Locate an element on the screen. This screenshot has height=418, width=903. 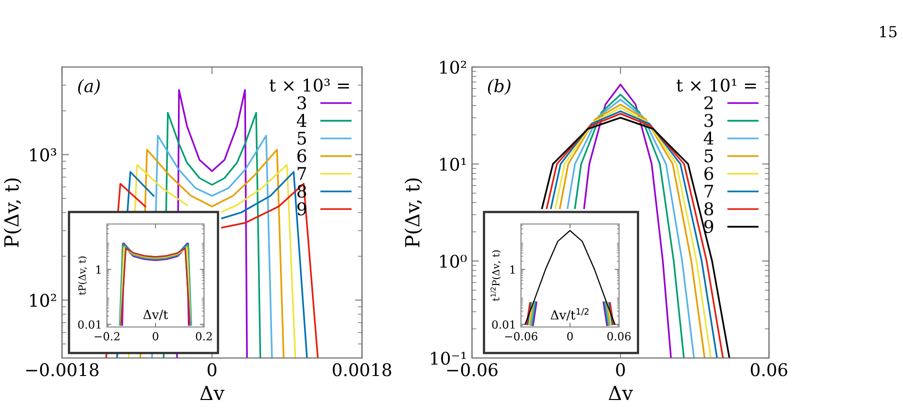
annotation: (a) is located at coordinates (89, 86).